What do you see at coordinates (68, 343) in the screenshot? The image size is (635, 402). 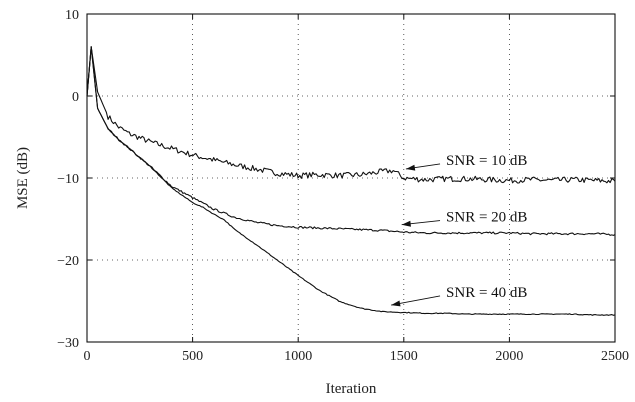 I see `y-tick-label: −30` at bounding box center [68, 343].